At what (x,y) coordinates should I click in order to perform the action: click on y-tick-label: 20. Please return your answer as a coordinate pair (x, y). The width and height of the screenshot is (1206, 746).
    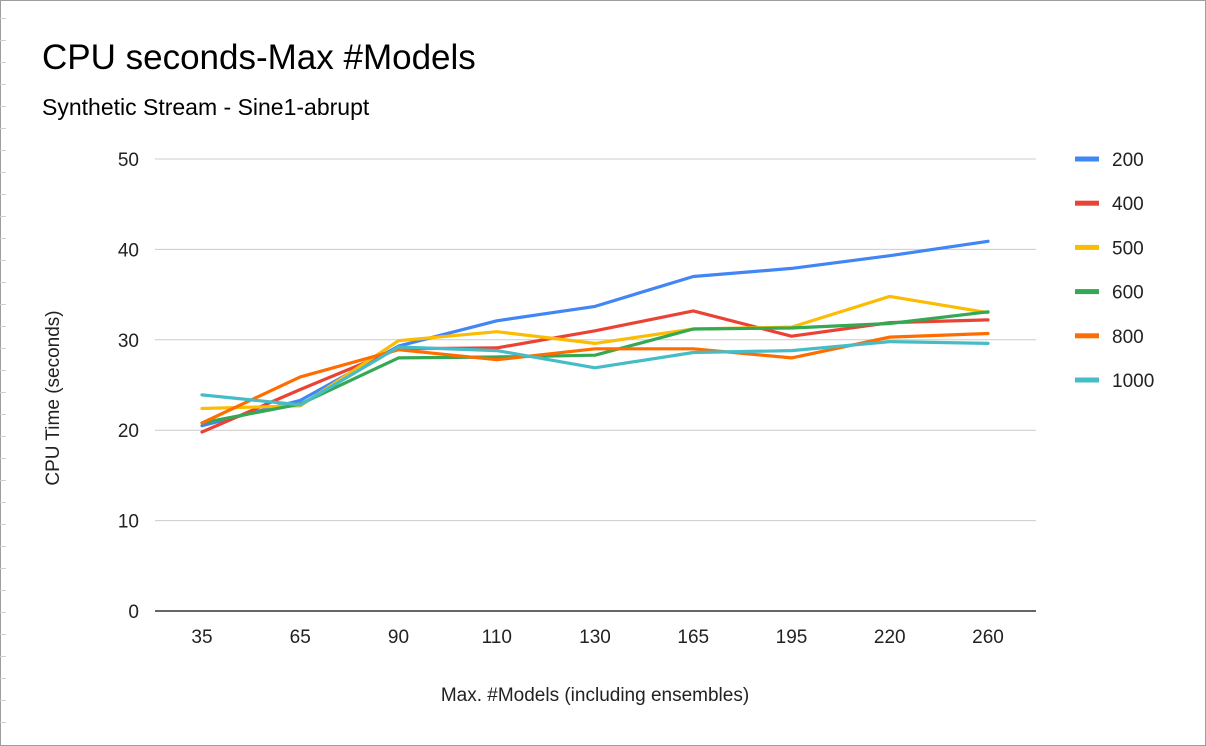
    Looking at the image, I should click on (128, 431).